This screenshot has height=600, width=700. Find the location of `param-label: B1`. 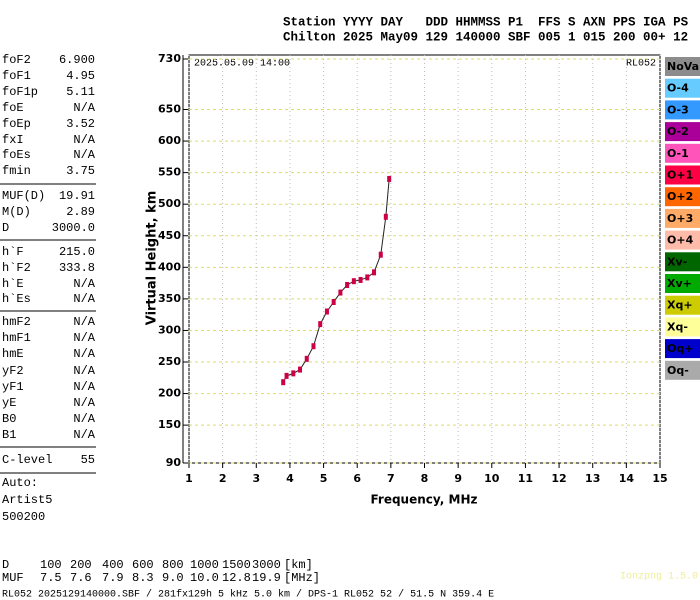

param-label: B1 is located at coordinates (9, 435).